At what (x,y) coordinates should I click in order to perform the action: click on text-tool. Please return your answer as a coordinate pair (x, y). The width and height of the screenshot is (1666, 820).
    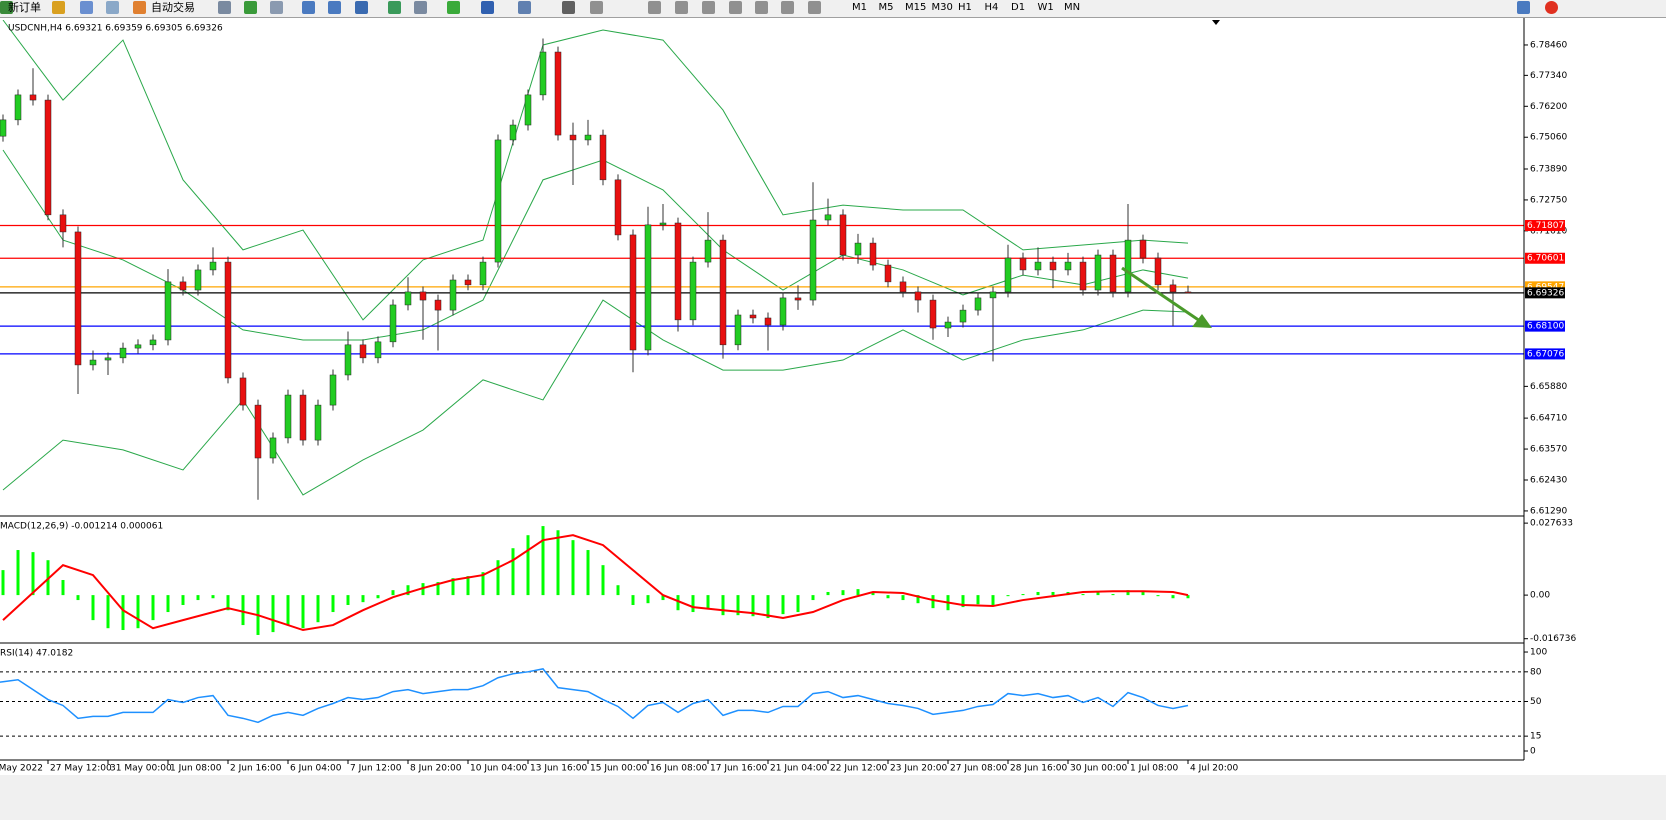
    Looking at the image, I should click on (761, 7).